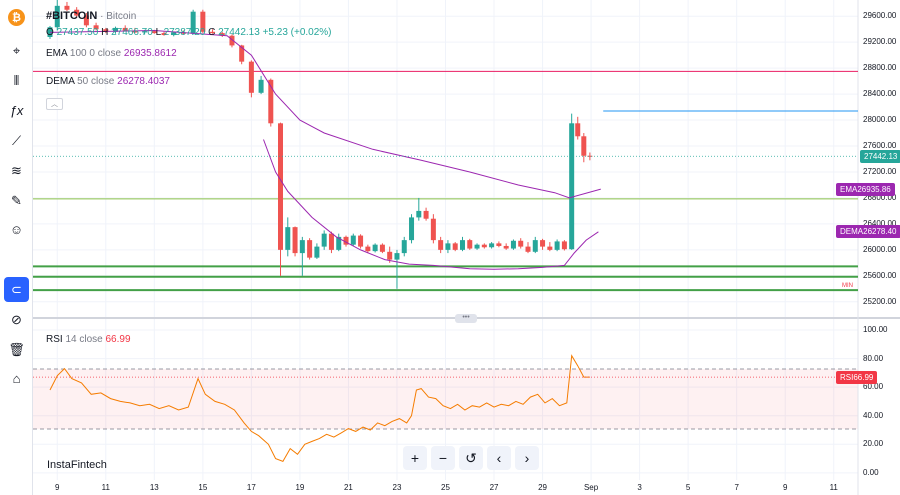 This screenshot has width=900, height=495. What do you see at coordinates (880, 94) in the screenshot?
I see `price-tick-label: 28400.00` at bounding box center [880, 94].